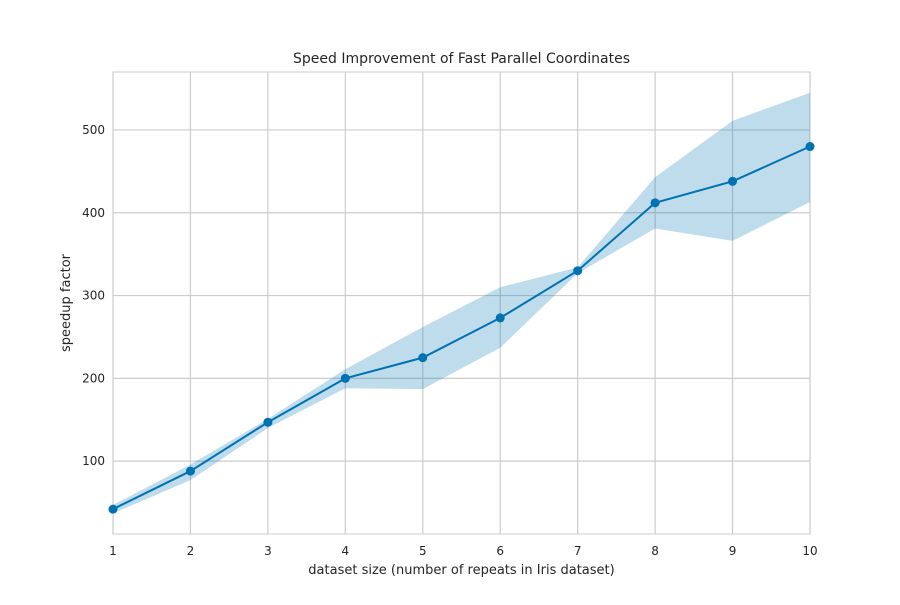 The height and width of the screenshot is (605, 900). I want to click on x-tick-labels: 1 2 3 4 5 6 7 8 9 10, so click(463, 551).